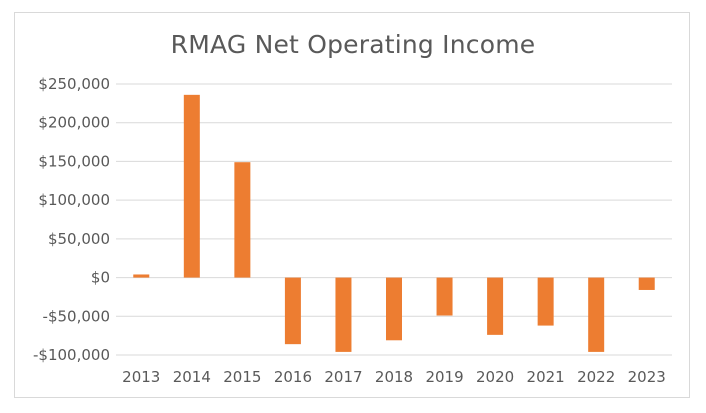  Describe the element at coordinates (546, 377) in the screenshot. I see `x-tick-label: 2021` at that location.